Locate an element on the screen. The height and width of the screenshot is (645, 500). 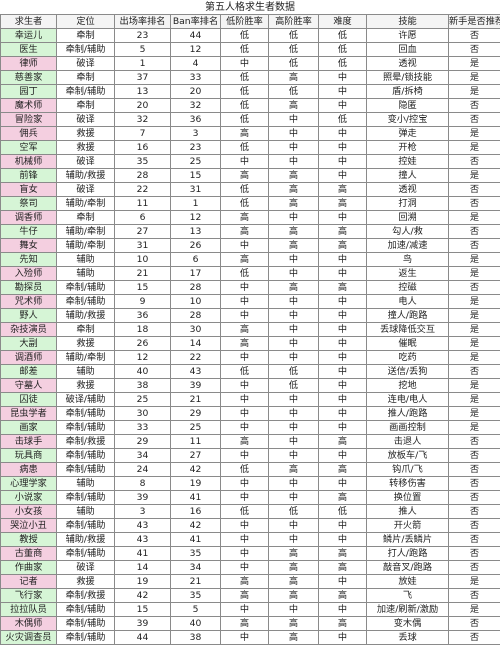
skill-cell: 隐匿 is located at coordinates (408, 106).